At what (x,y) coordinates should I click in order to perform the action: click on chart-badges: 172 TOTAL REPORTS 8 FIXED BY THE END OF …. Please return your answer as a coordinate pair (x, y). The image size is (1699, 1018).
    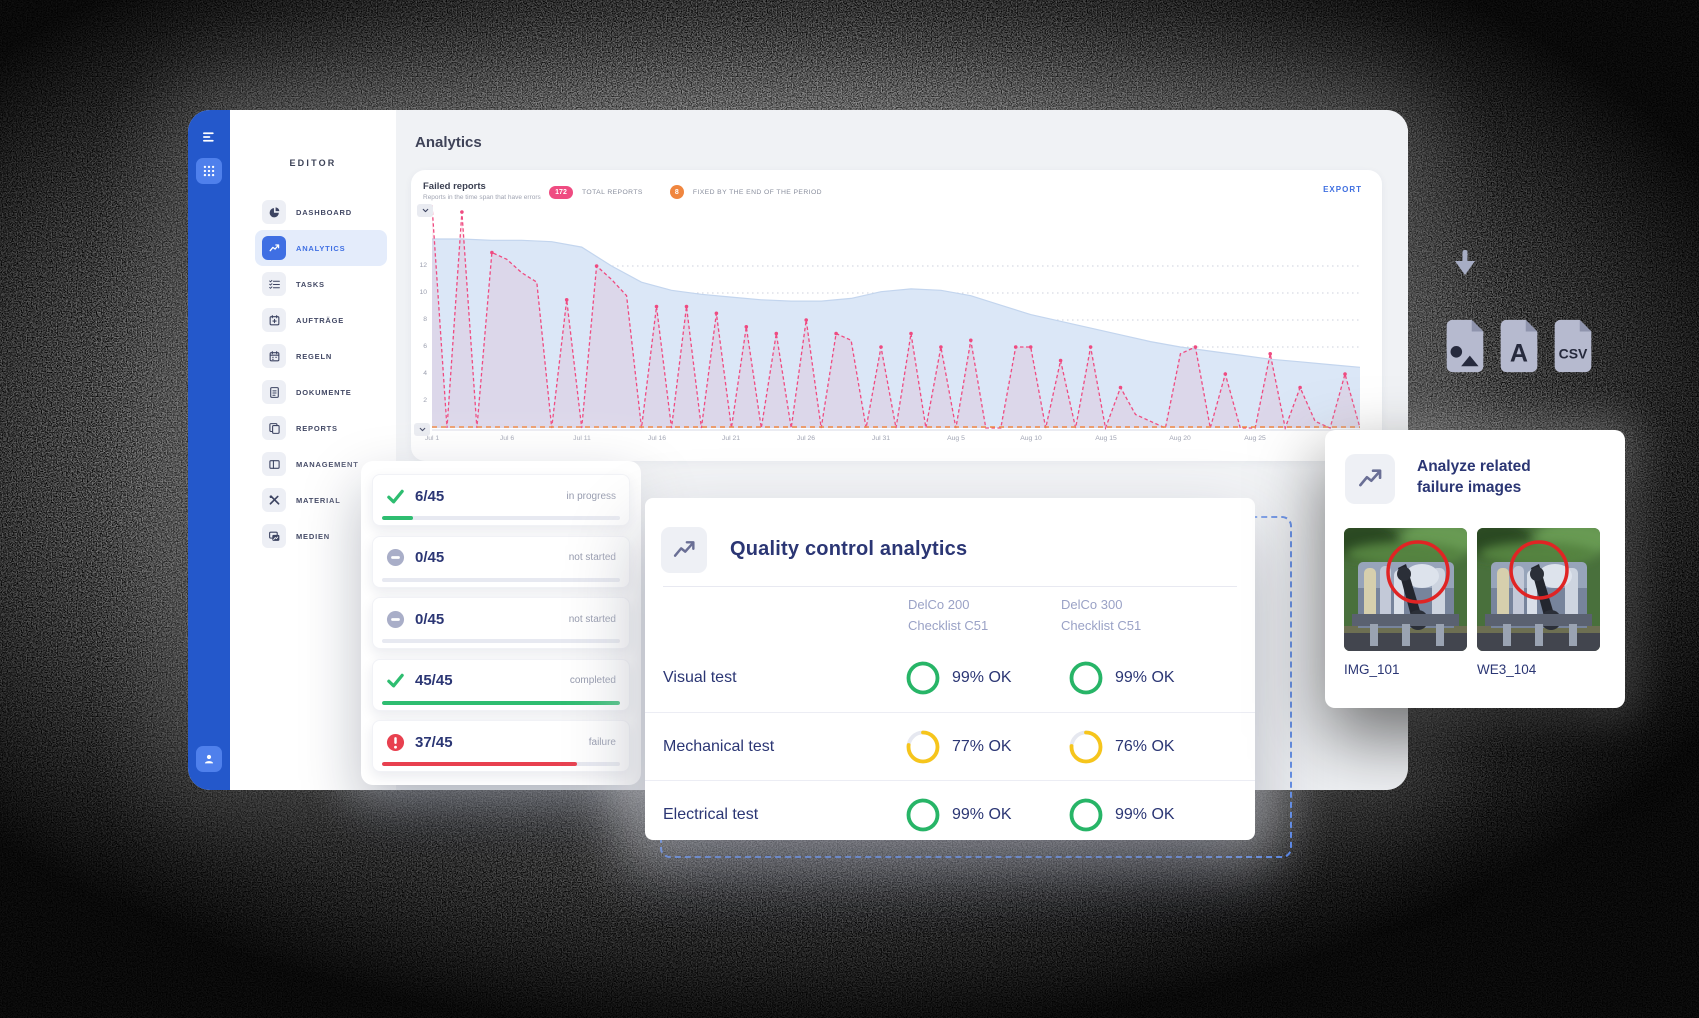
    Looking at the image, I should click on (694, 192).